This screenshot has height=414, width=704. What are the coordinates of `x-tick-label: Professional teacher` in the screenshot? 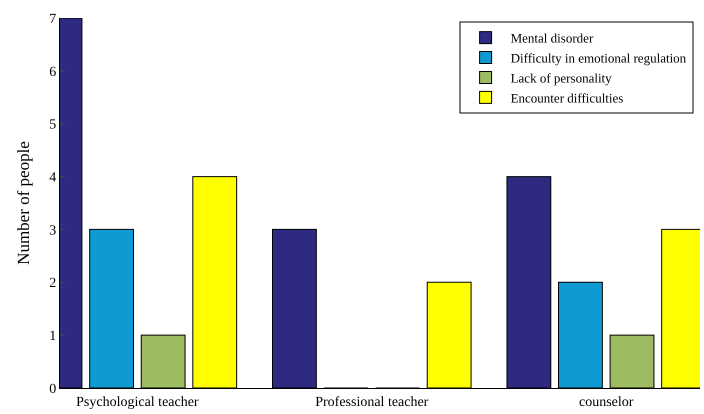 It's located at (372, 402).